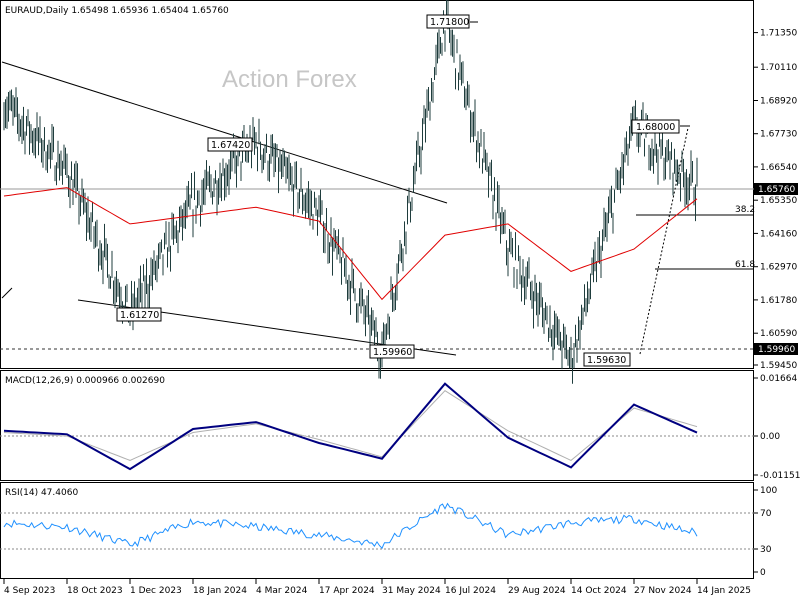 This screenshot has width=800, height=600. Describe the element at coordinates (765, 532) in the screenshot. I see `rsi-axis: 100 70 30 0` at that location.